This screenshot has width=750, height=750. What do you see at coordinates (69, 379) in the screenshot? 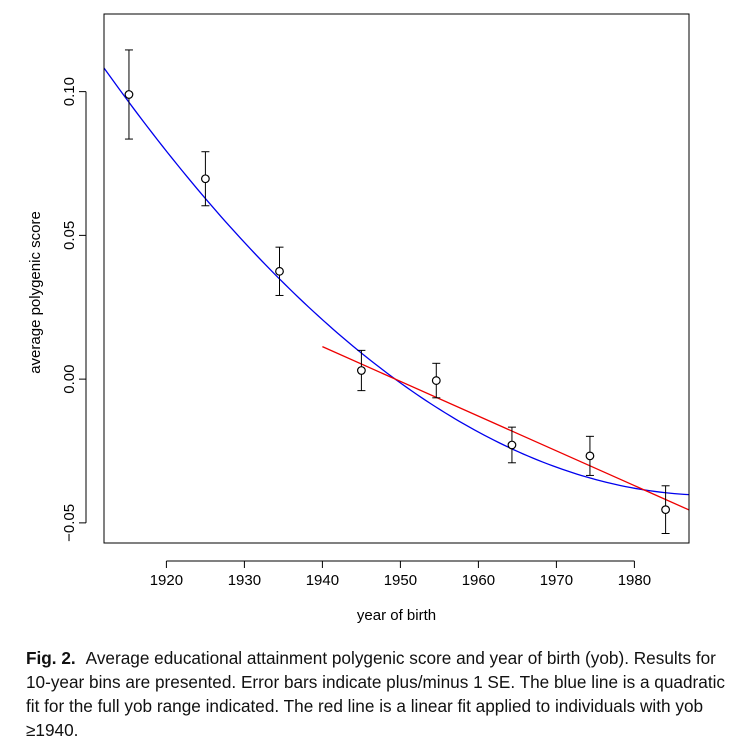
I see `y-tick-label: 0.00` at bounding box center [69, 379].